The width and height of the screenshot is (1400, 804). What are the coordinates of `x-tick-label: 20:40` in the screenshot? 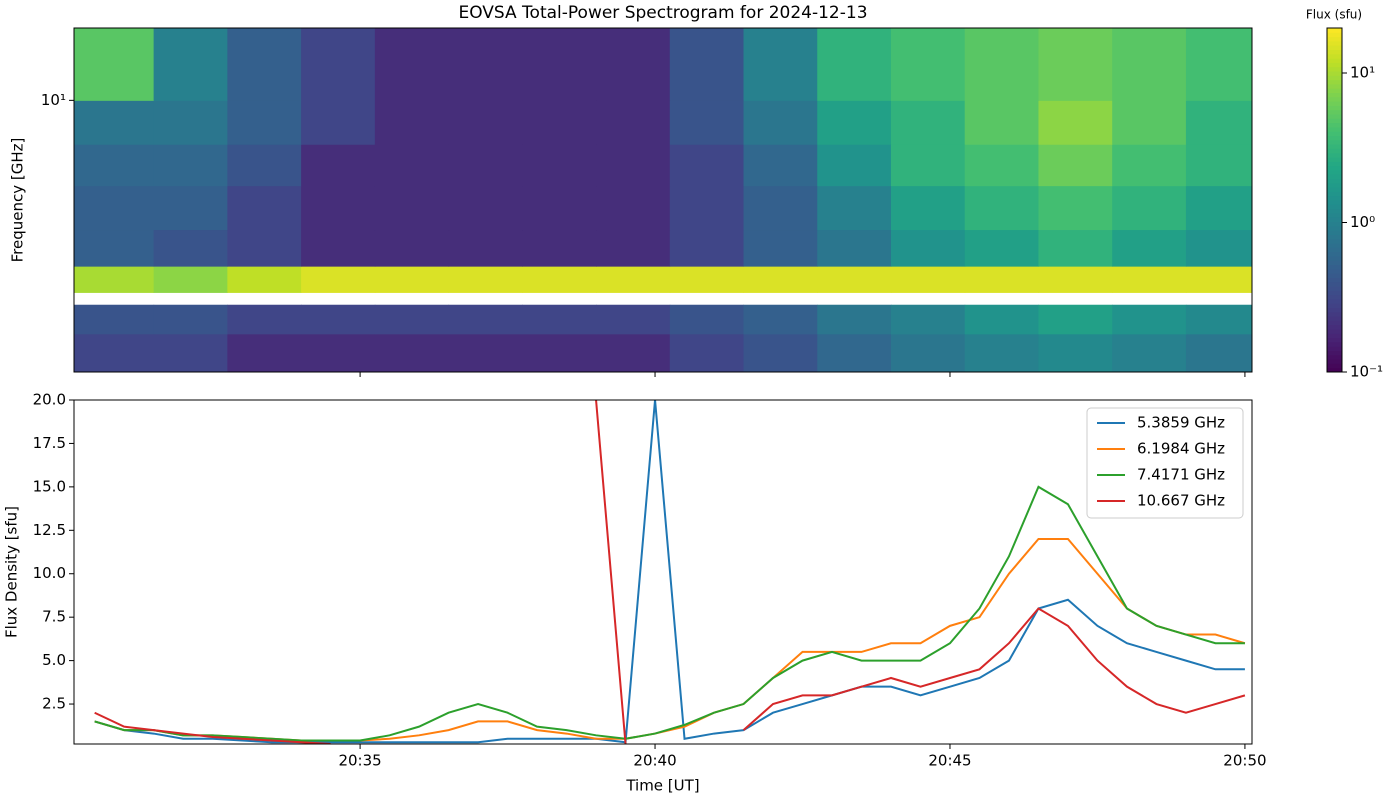 It's located at (654, 761).